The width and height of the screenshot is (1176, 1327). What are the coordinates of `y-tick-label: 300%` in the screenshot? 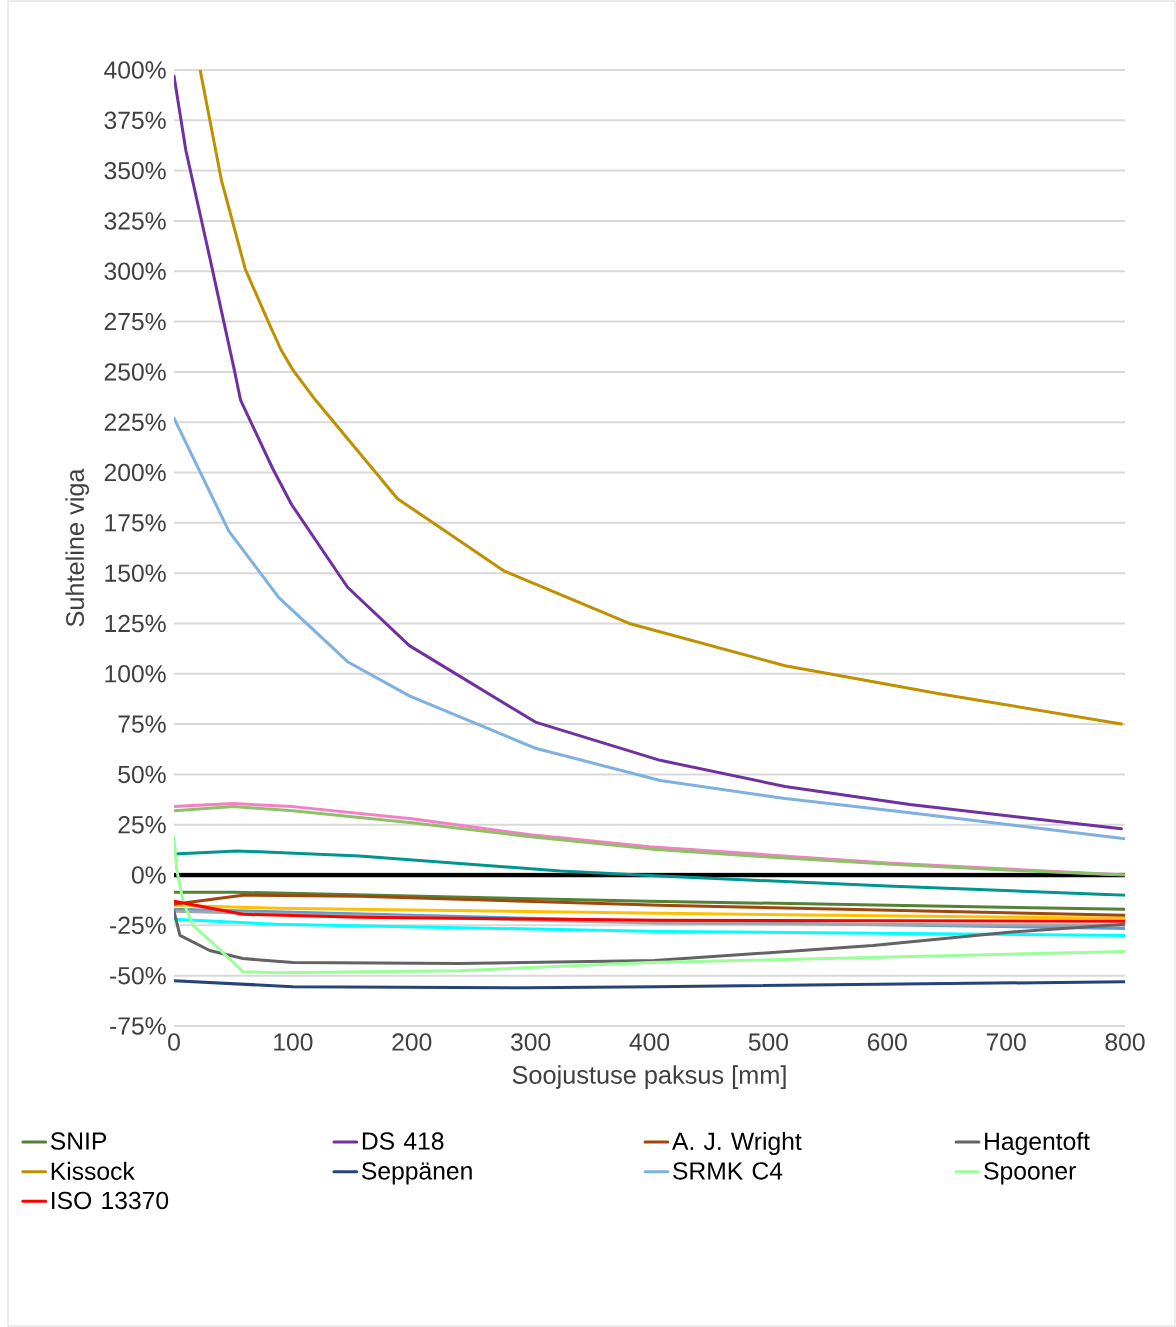 It's located at (135, 271).